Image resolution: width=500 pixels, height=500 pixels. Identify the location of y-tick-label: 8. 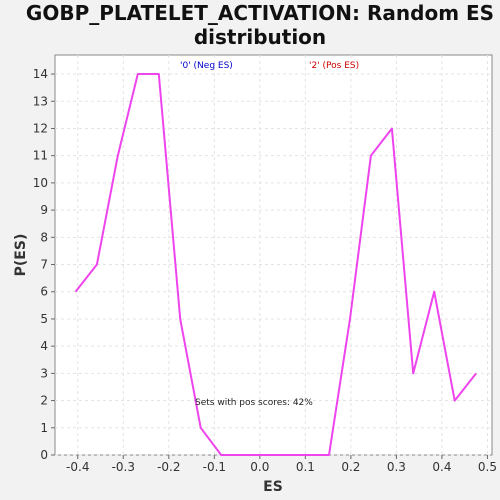
(44, 237).